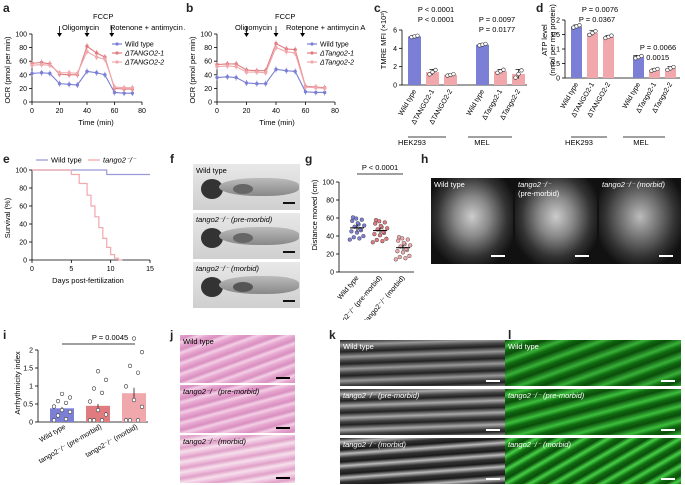 The height and width of the screenshot is (485, 685). I want to click on panel-label-d: d, so click(540, 8).